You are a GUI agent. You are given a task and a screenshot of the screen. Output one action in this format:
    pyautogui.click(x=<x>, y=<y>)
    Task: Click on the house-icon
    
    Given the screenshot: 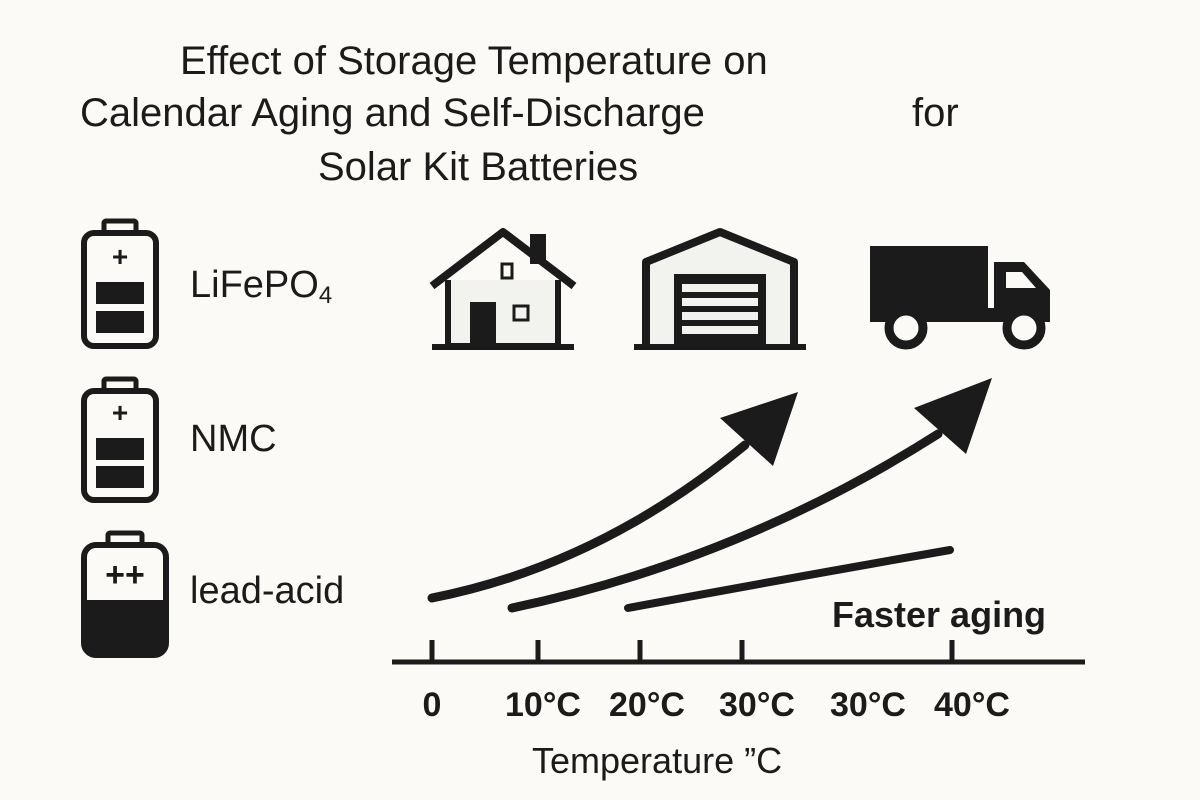 What is the action you would take?
    pyautogui.click(x=503, y=289)
    